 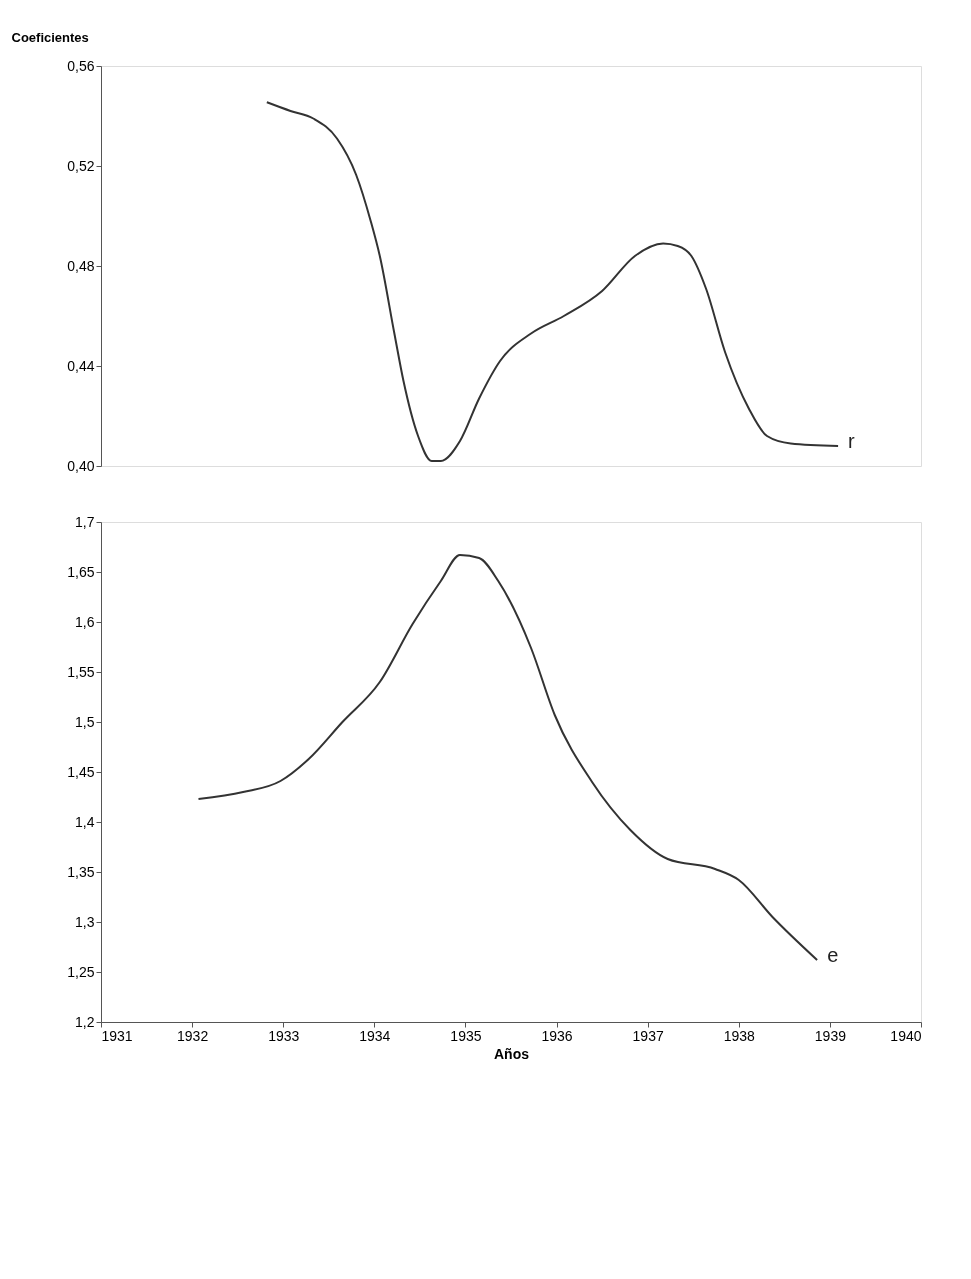 What do you see at coordinates (81, 671) in the screenshot?
I see `y-tick-label: 1,55` at bounding box center [81, 671].